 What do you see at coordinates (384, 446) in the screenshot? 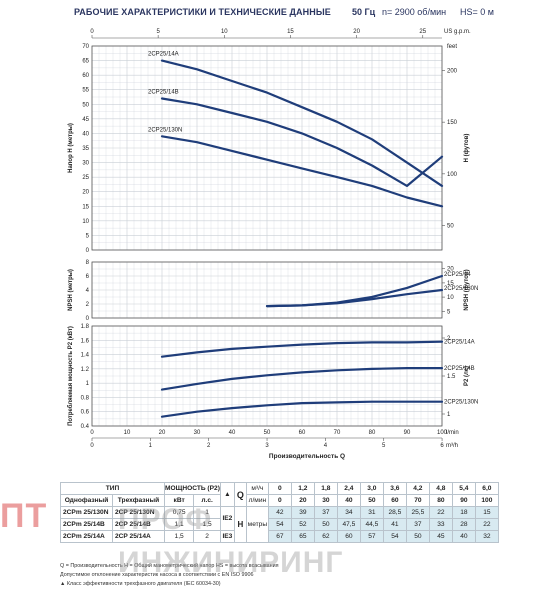
I see `x-m3h-tick-label: 5` at bounding box center [384, 446].